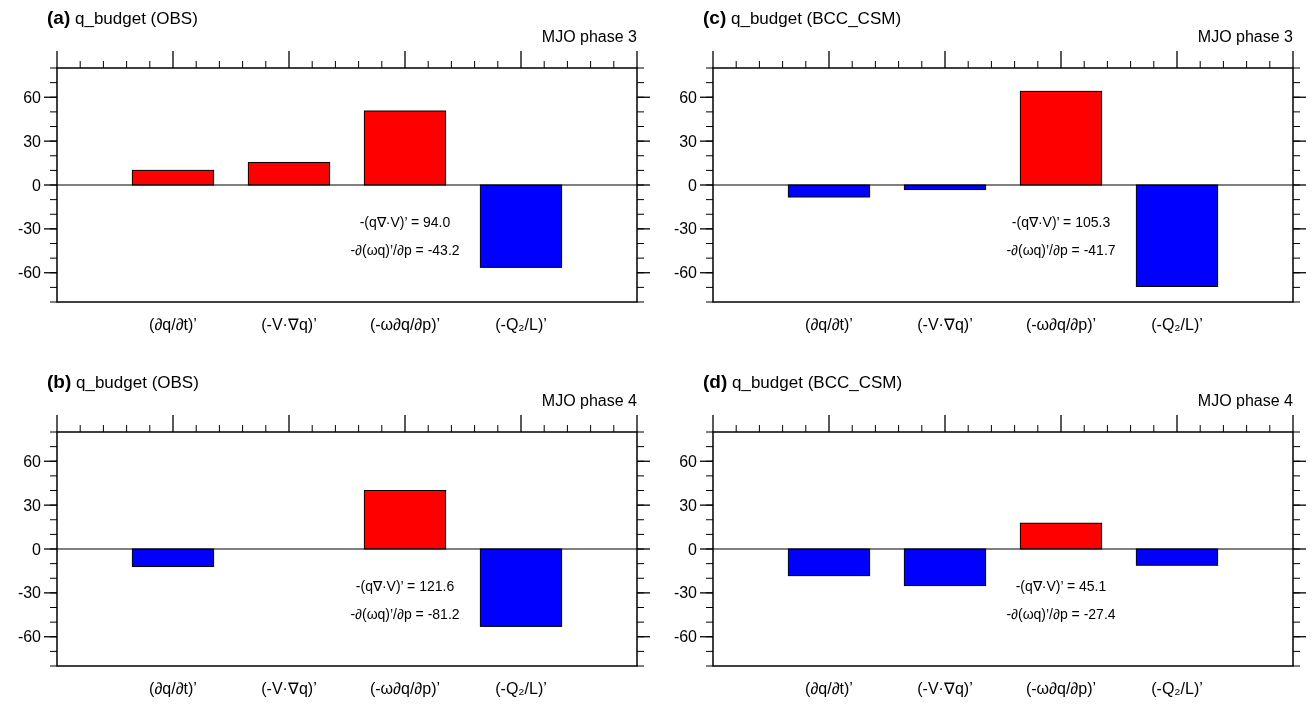 This screenshot has width=1312, height=708. What do you see at coordinates (405, 614) in the screenshot?
I see `annotation: -∂(ωq)’/∂p = -81.2` at bounding box center [405, 614].